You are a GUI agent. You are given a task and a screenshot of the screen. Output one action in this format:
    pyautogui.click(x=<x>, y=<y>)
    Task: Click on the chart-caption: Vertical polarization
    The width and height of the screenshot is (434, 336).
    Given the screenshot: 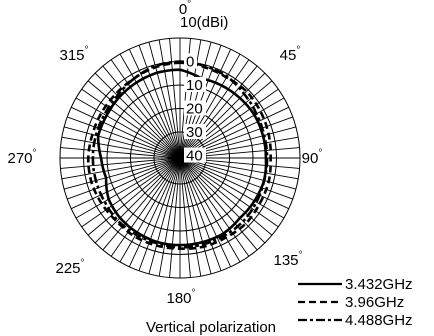 What is the action you would take?
    pyautogui.click(x=211, y=327)
    